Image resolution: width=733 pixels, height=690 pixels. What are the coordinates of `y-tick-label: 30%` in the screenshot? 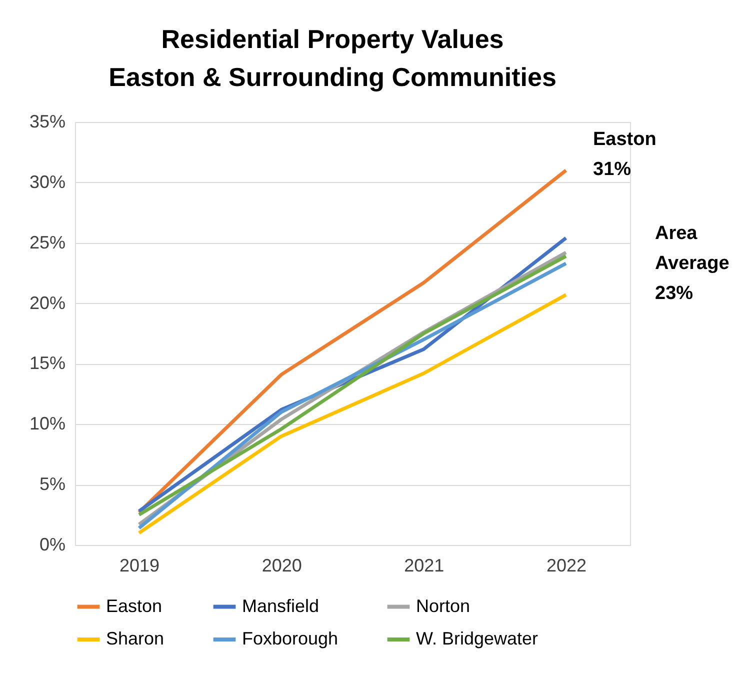 It's located at (47, 182).